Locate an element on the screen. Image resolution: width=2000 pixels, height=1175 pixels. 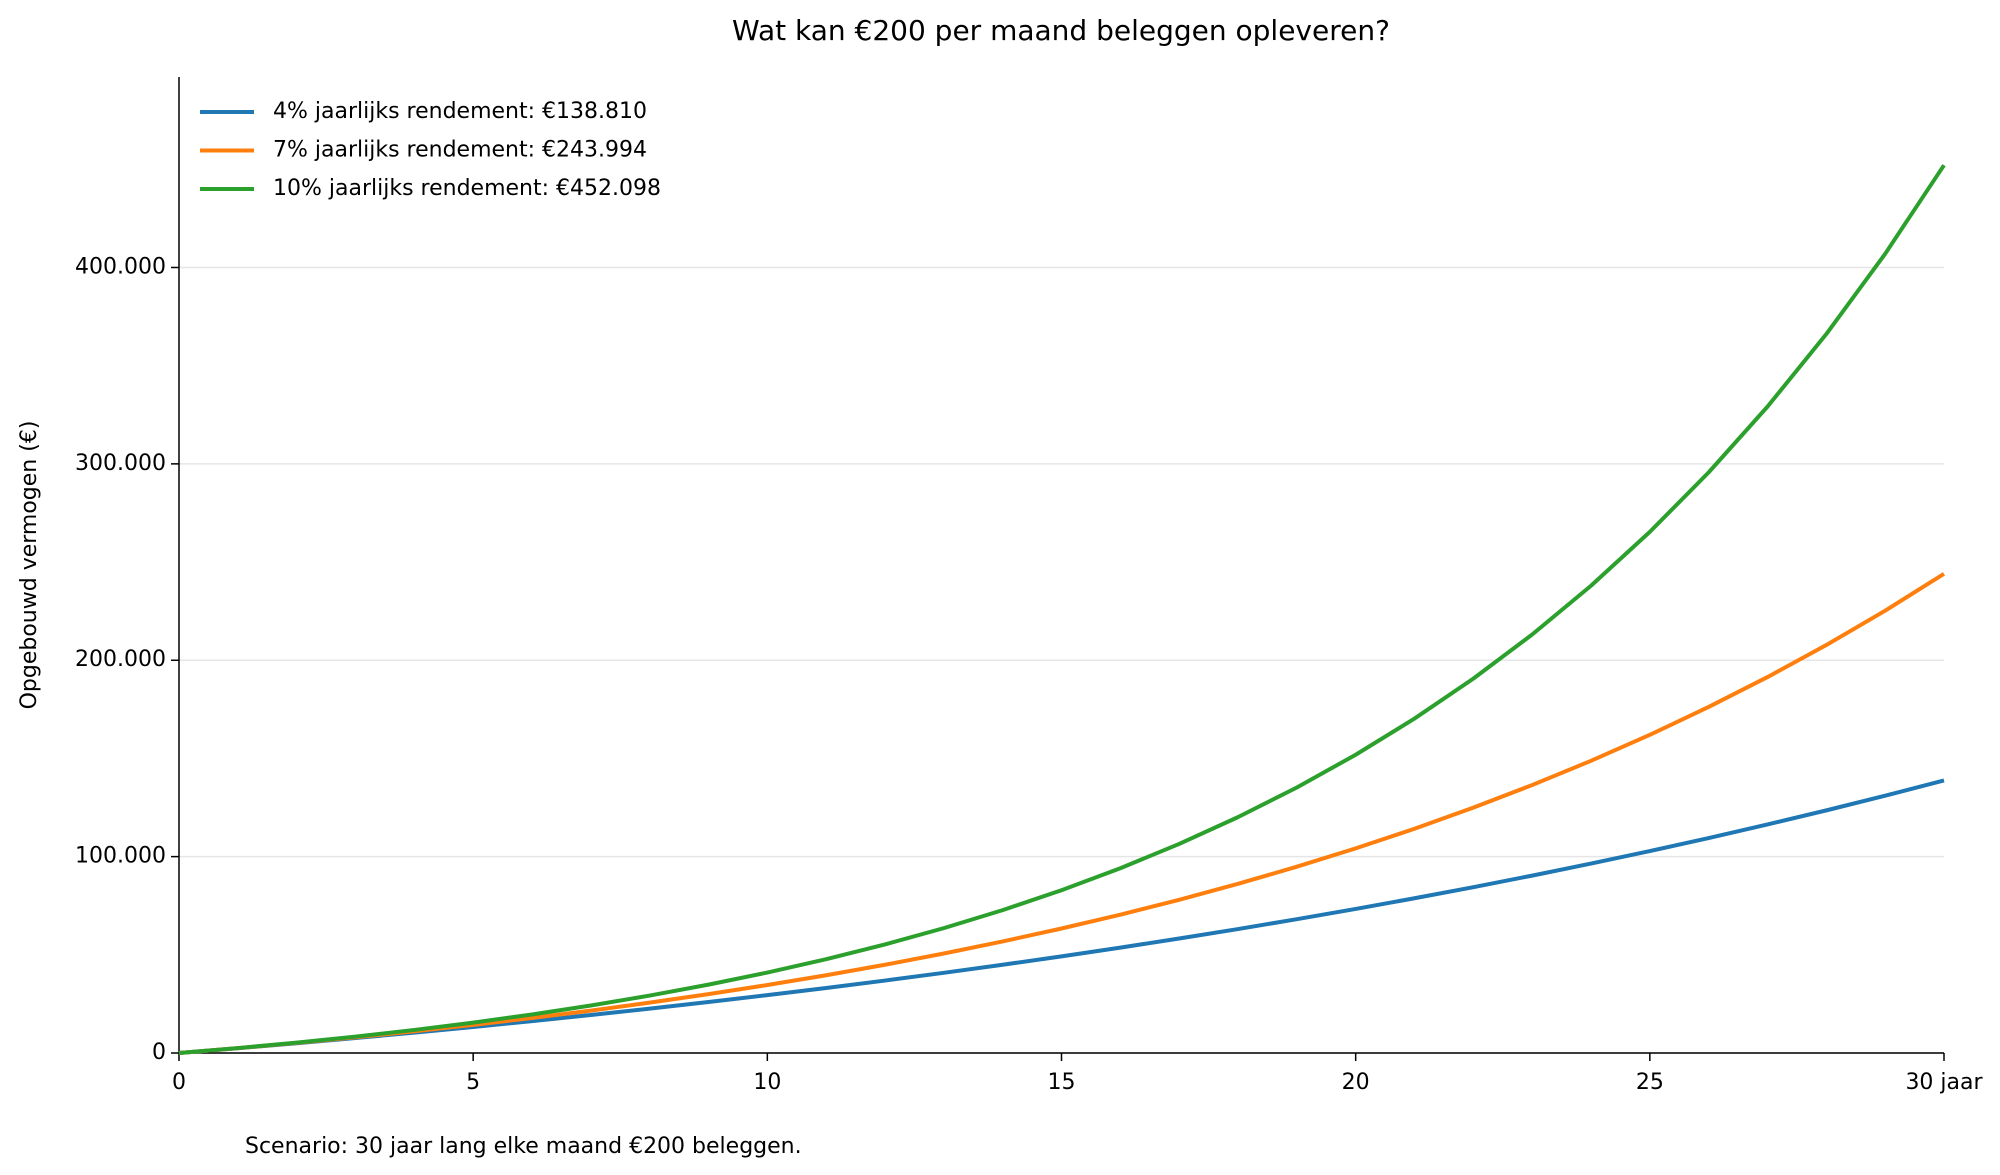
legend-label: 4% jaarlijks rendement: €138.810 is located at coordinates (460, 111).